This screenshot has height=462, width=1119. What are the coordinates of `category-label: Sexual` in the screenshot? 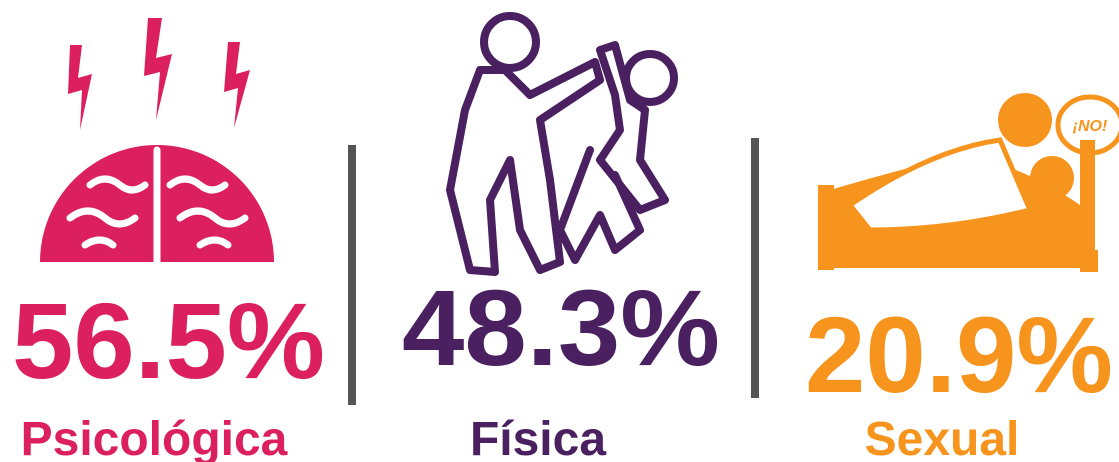 It's located at (942, 437).